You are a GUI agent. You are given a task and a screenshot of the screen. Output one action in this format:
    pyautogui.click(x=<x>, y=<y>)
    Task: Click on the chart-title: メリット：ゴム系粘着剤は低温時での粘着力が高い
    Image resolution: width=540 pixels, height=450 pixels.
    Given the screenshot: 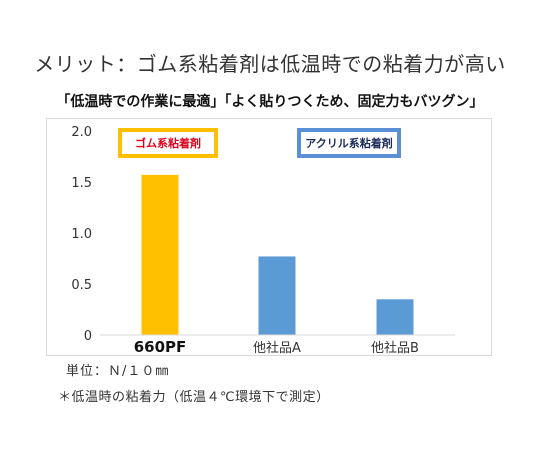 What is the action you would take?
    pyautogui.click(x=270, y=64)
    